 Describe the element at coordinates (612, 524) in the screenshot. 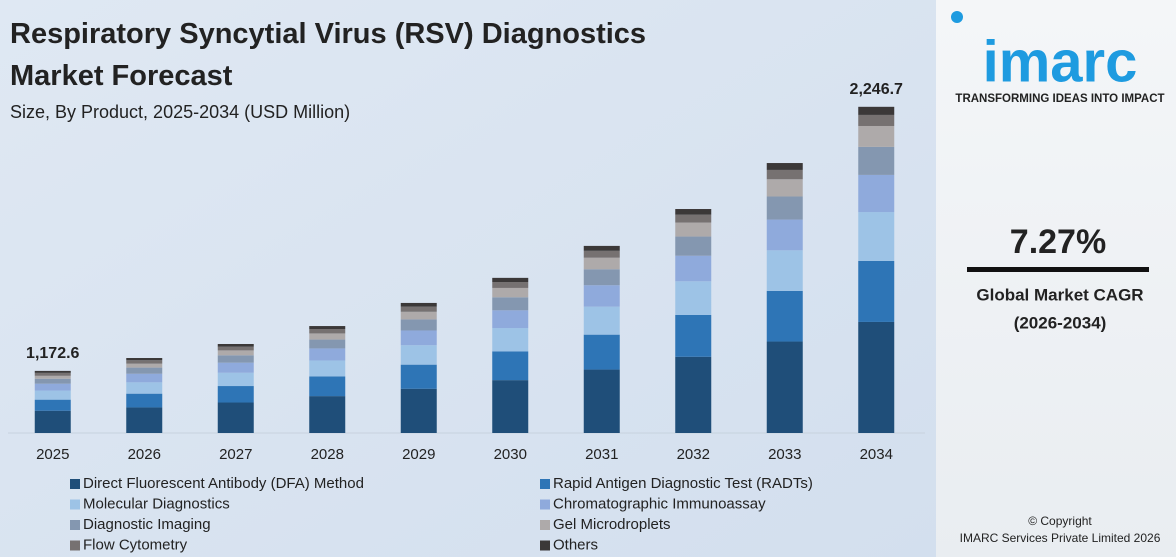

I see `legend-label: Gel Microdroplets` at that location.